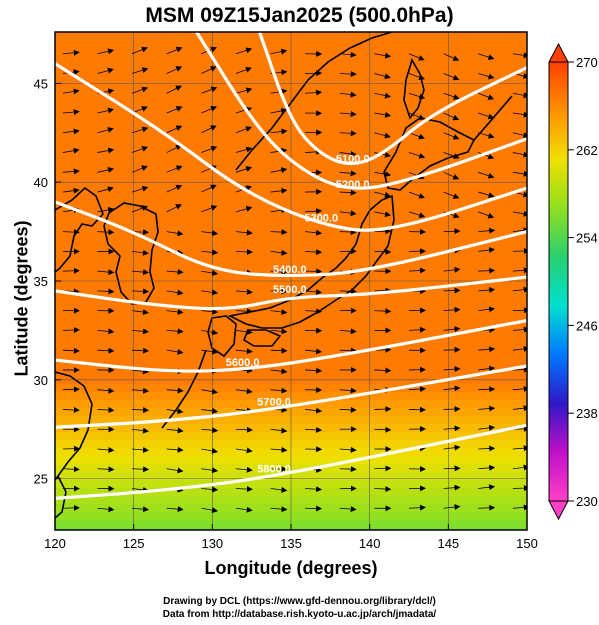 The width and height of the screenshot is (599, 625). What do you see at coordinates (291, 396) in the screenshot?
I see `contour-line` at bounding box center [291, 396].